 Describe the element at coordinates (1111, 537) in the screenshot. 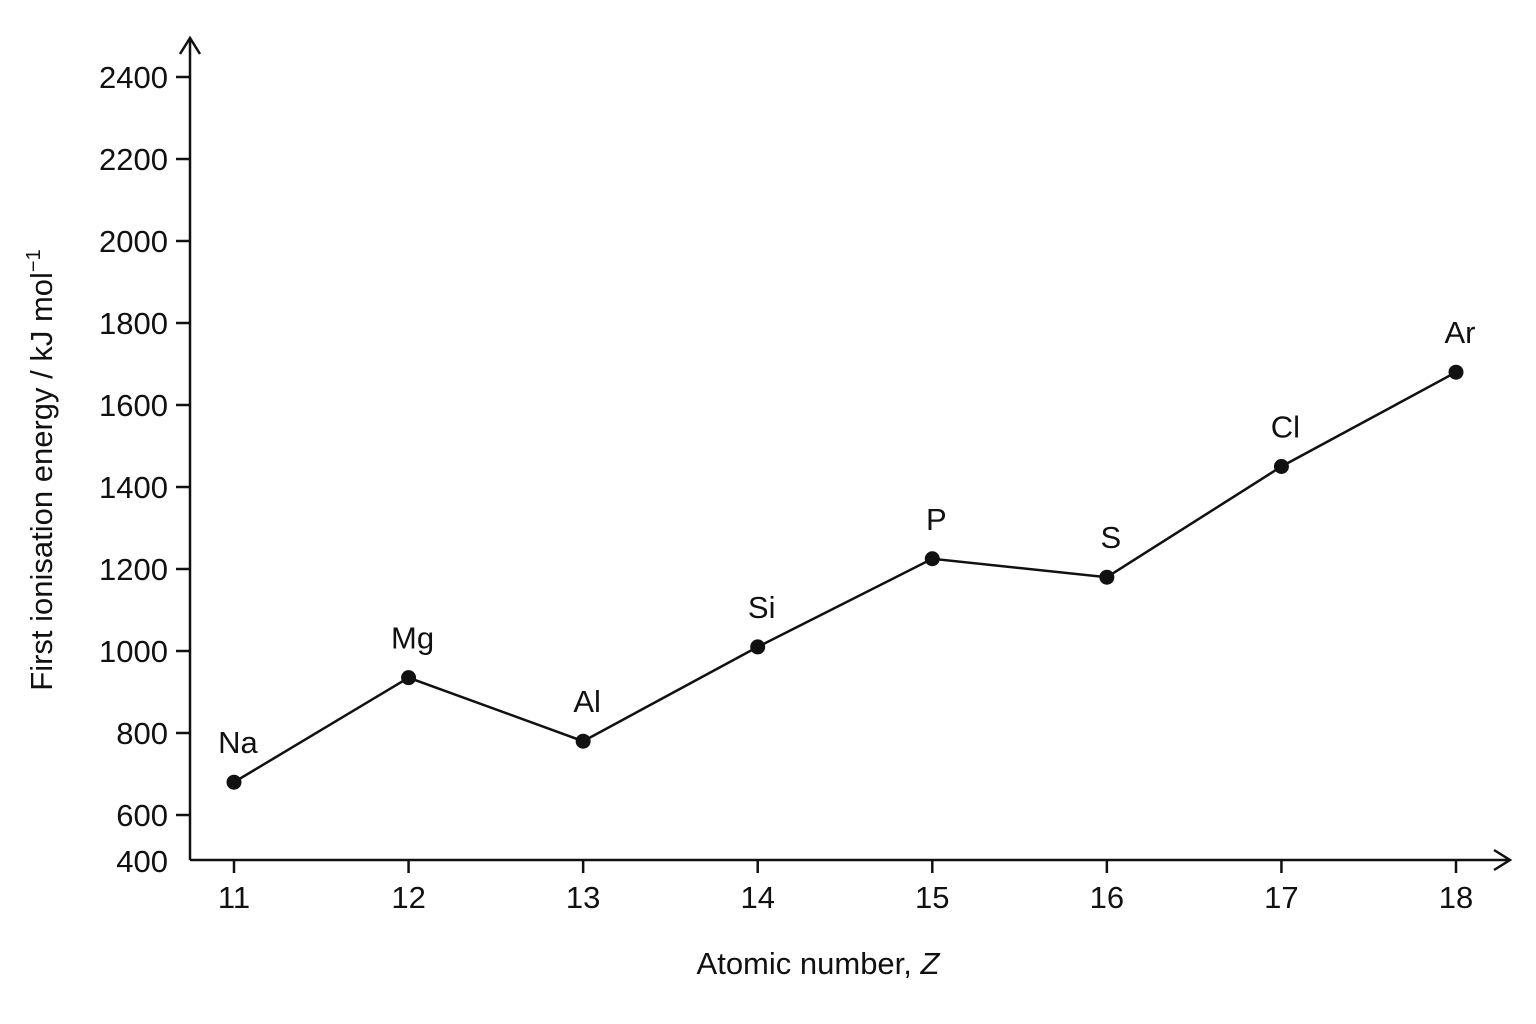

I see `point-label-s: S` at that location.